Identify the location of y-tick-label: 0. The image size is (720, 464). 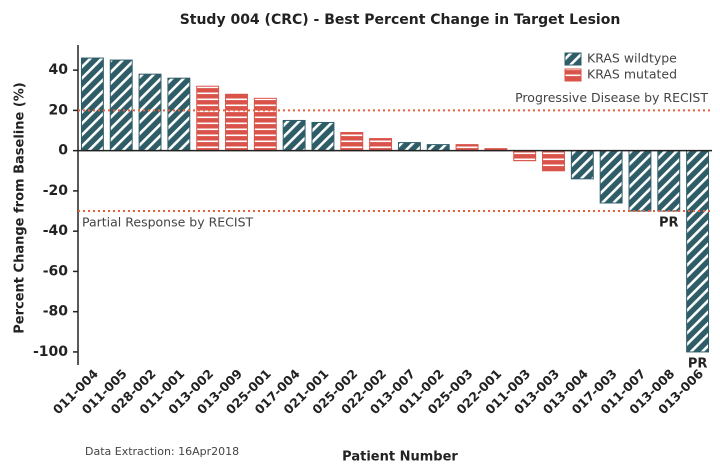
(63, 151).